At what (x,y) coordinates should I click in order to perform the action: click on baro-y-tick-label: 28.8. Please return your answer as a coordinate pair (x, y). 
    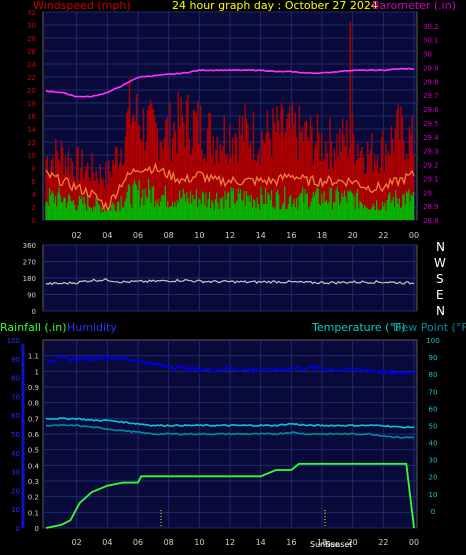
    Looking at the image, I should click on (431, 221).